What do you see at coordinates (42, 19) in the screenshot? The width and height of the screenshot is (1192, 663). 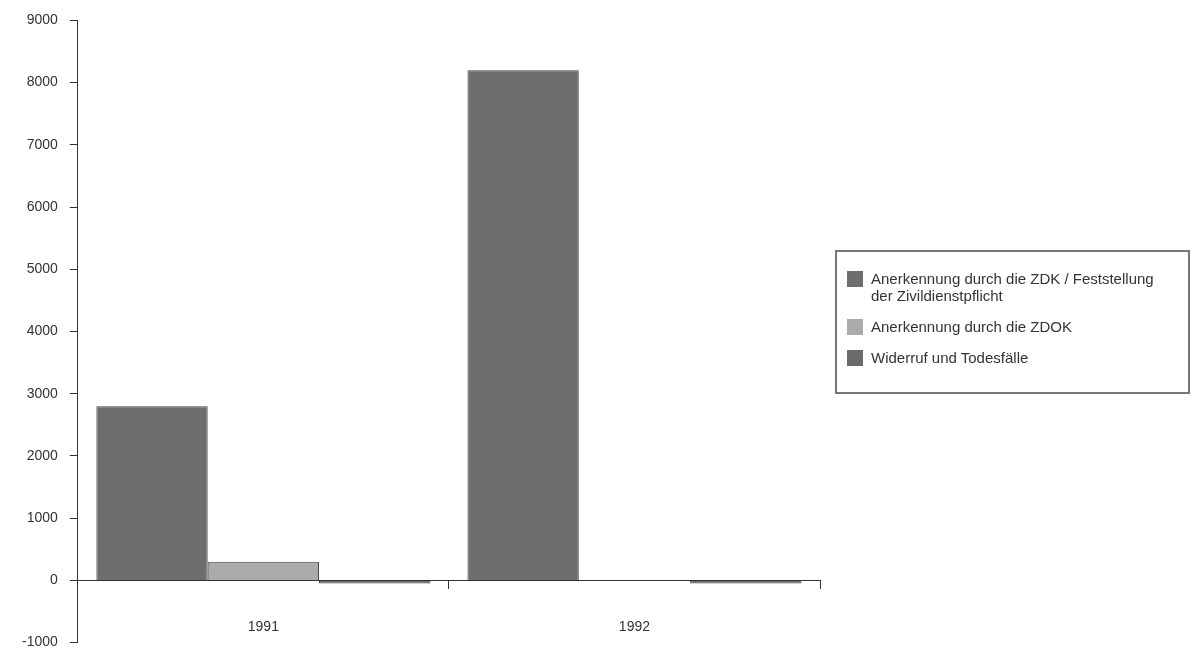 I see `y-tick-label: 9000` at bounding box center [42, 19].